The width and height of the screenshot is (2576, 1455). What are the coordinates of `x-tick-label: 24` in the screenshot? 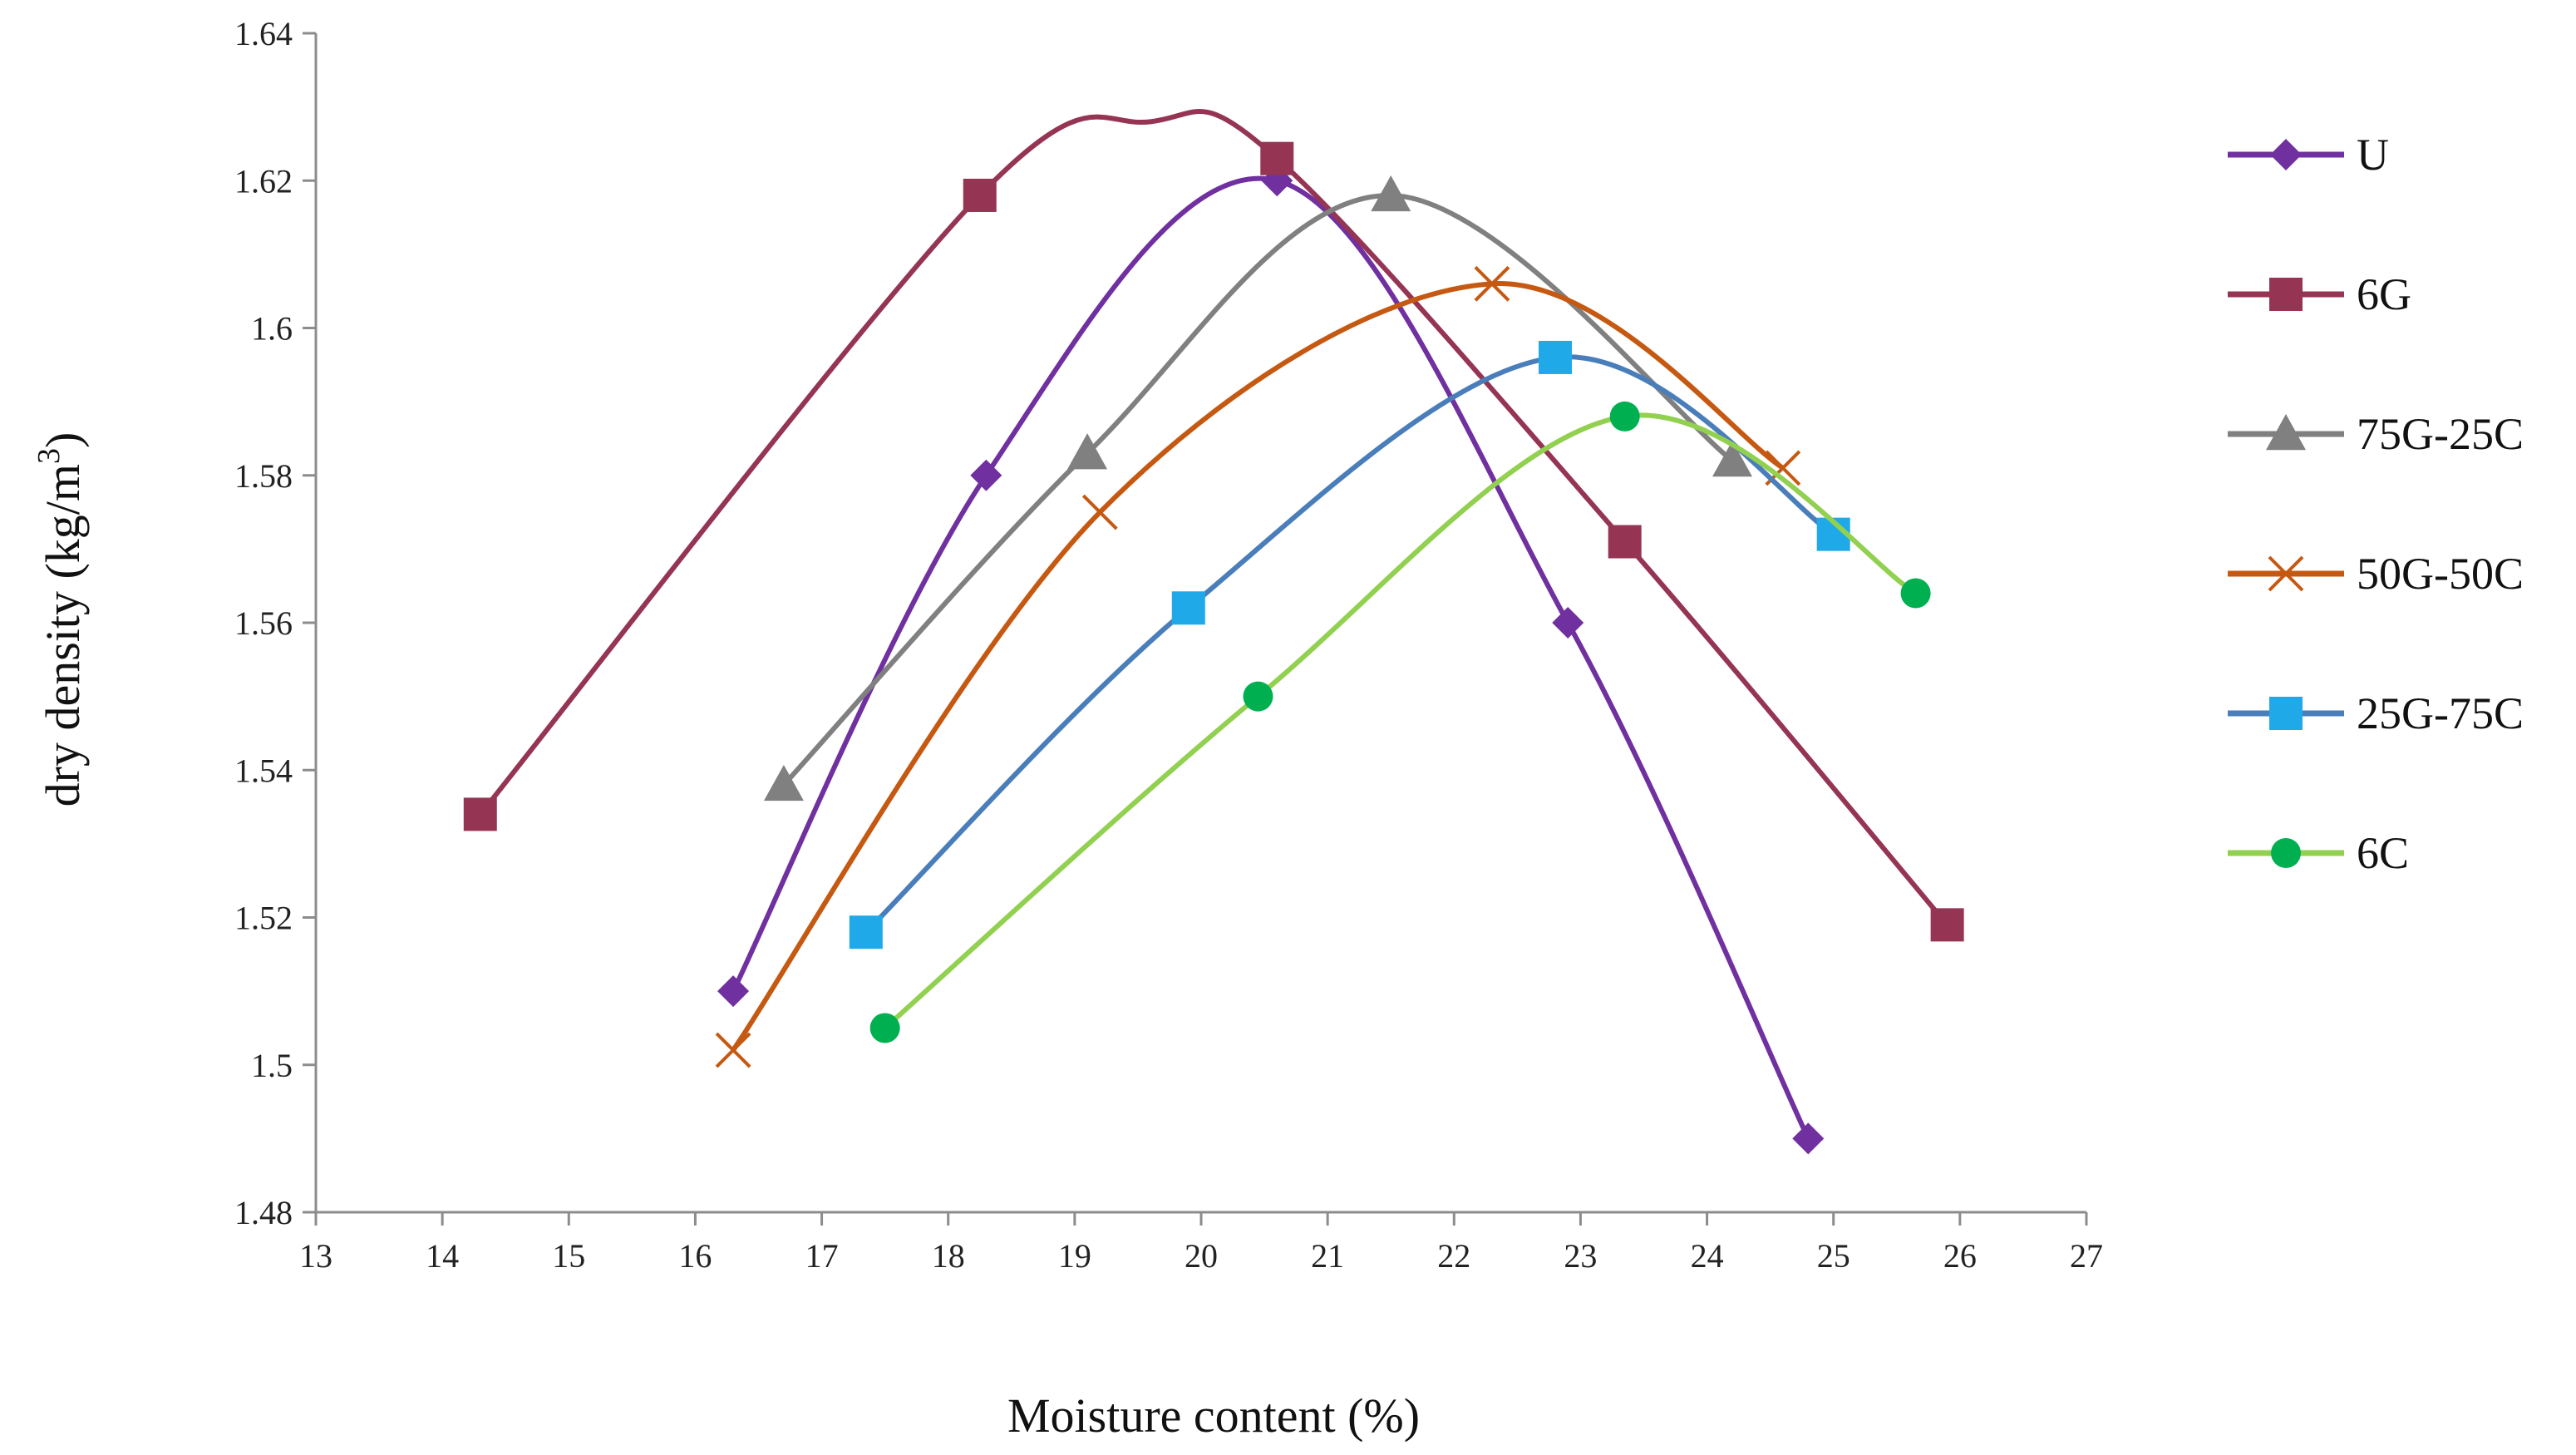 It's located at (1707, 1256).